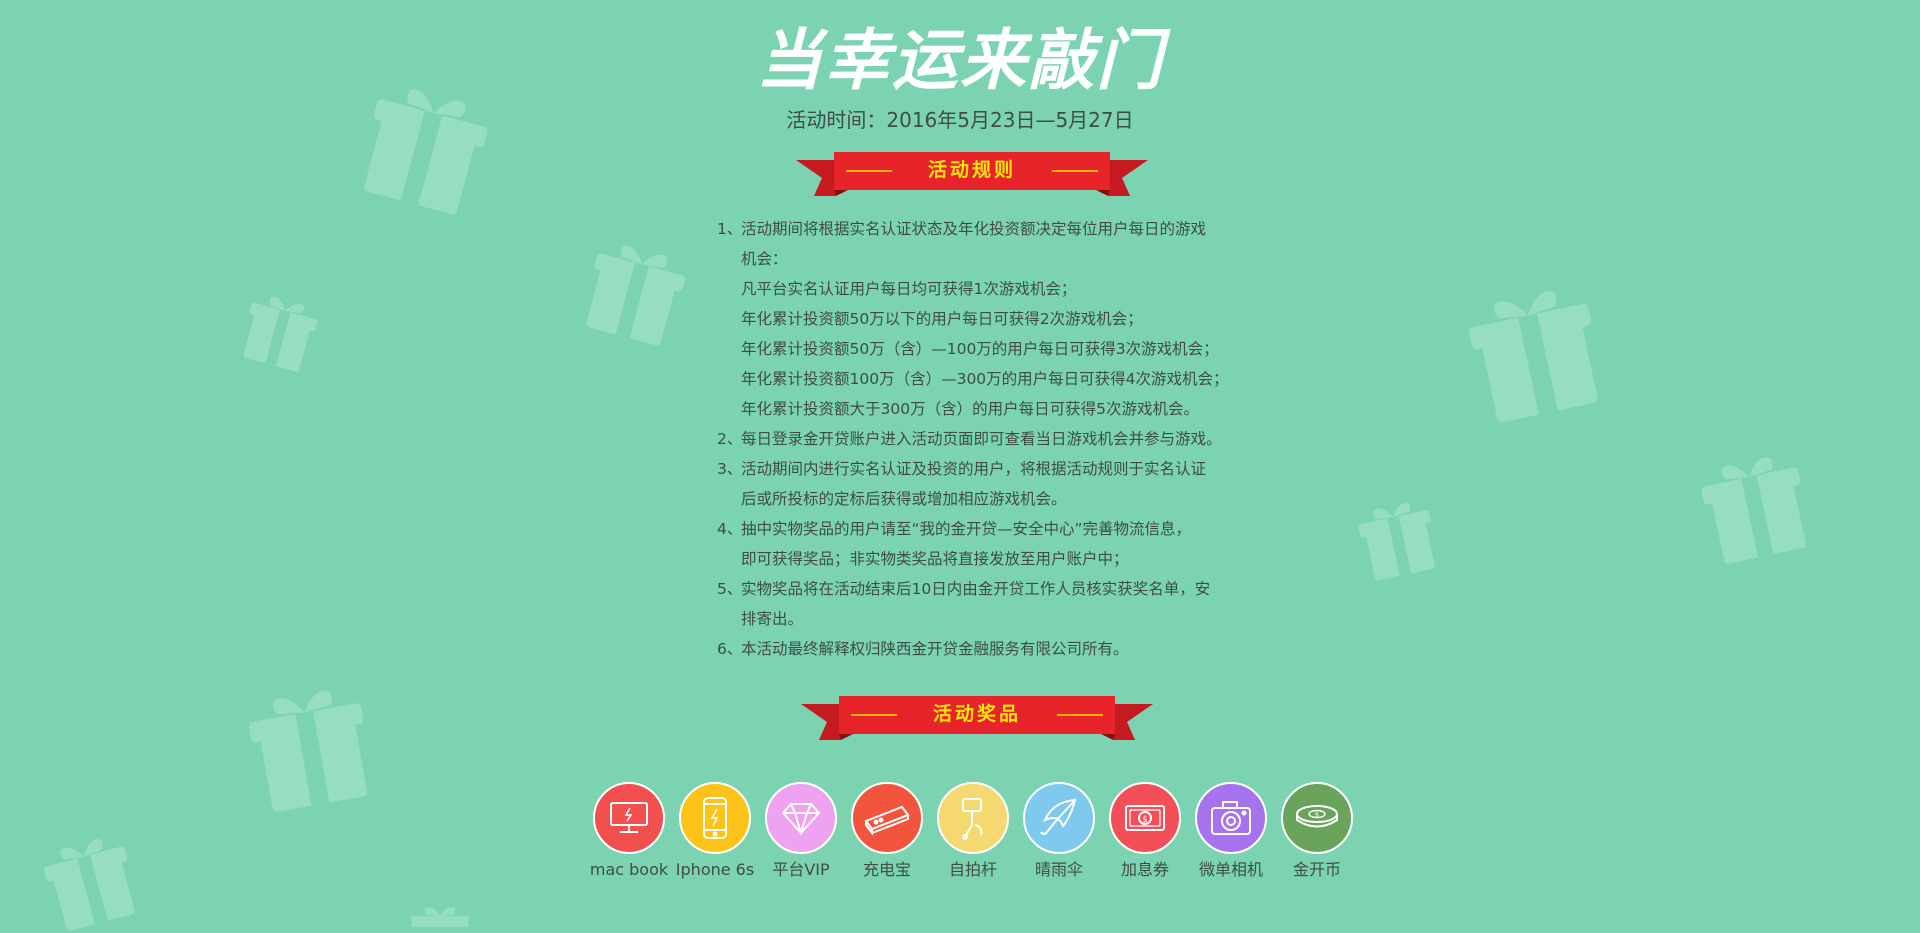  I want to click on prize-item: 自拍杆, so click(973, 831).